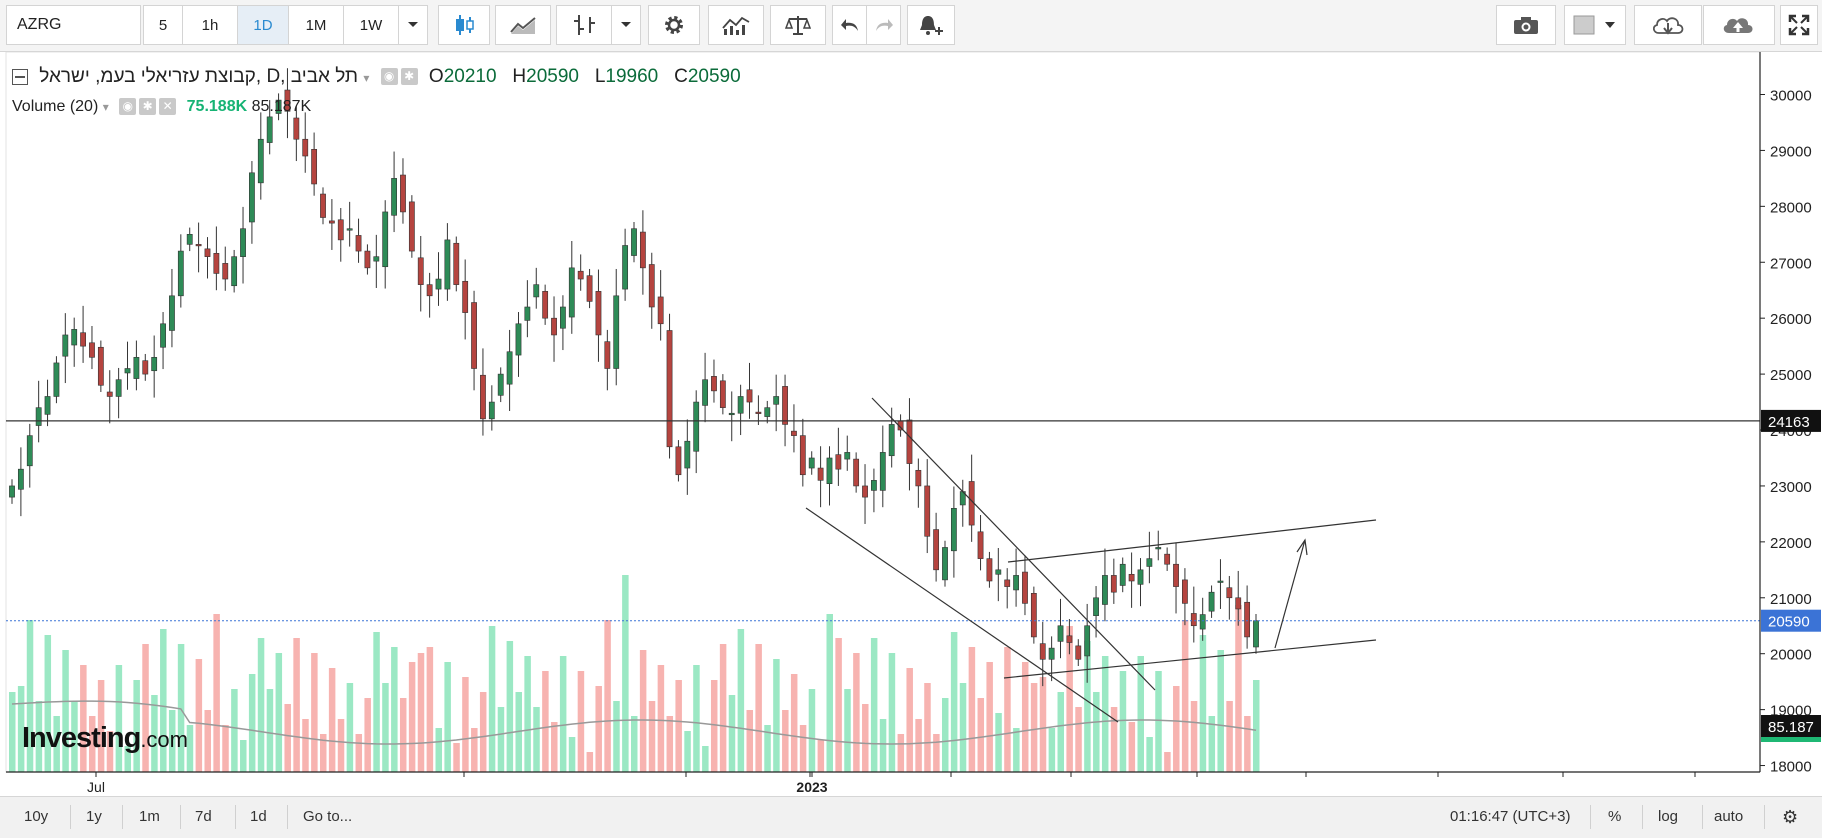 This screenshot has width=1822, height=838. Describe the element at coordinates (1791, 263) in the screenshot. I see `price-tick-label: 27000` at that location.